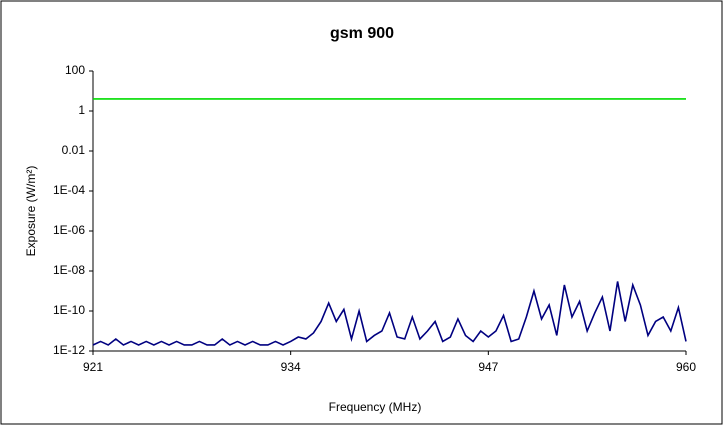 The height and width of the screenshot is (426, 724). What do you see at coordinates (69, 230) in the screenshot?
I see `y-tick-label: 1E-06` at bounding box center [69, 230].